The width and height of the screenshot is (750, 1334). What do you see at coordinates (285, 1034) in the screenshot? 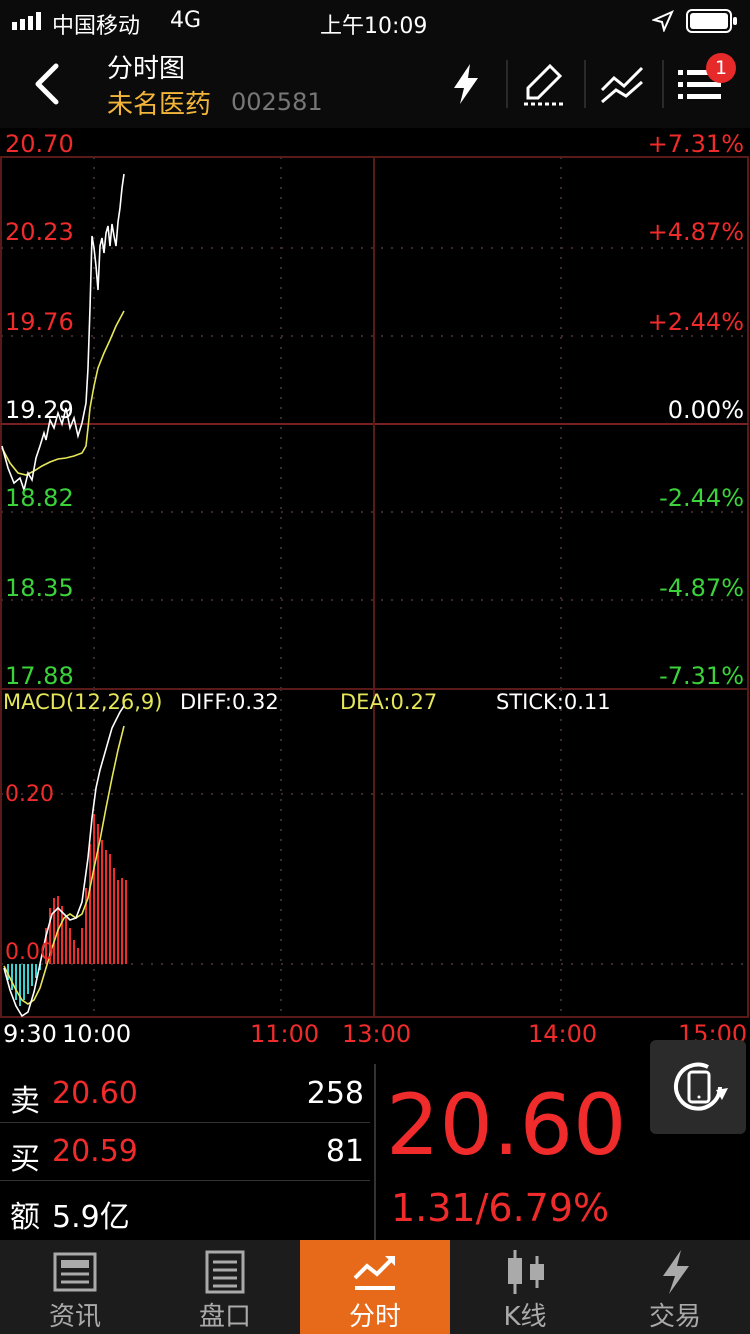
I see `time-label: 11:00` at bounding box center [285, 1034].